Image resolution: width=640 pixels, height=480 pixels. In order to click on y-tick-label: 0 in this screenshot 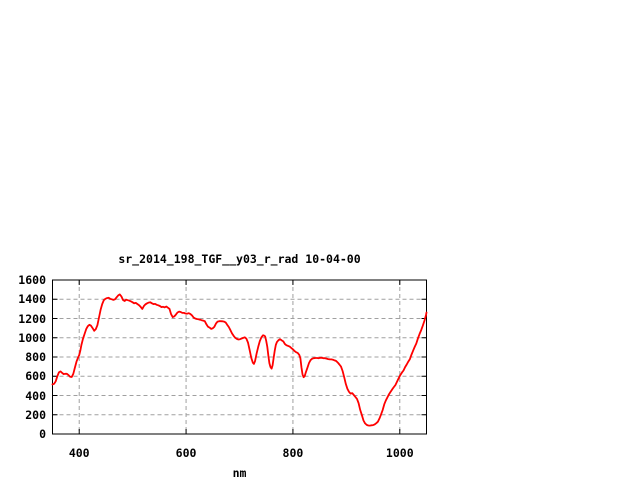, I will do `click(42, 434)`.